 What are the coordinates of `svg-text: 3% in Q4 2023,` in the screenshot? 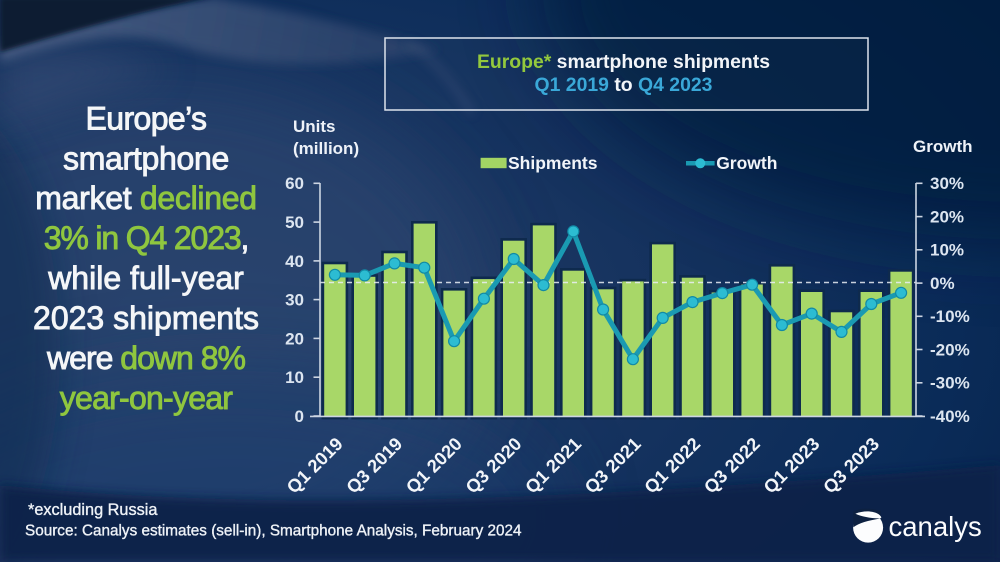 It's located at (146, 238).